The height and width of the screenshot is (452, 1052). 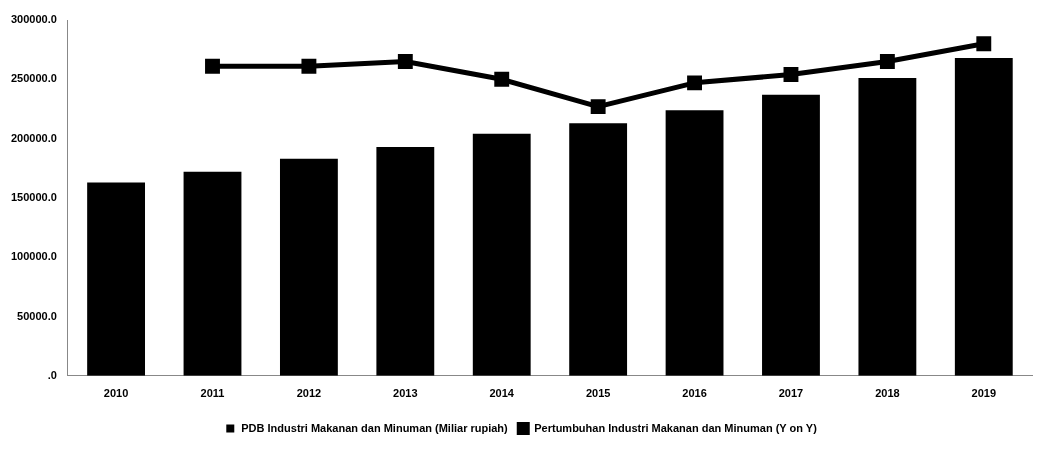 What do you see at coordinates (694, 393) in the screenshot?
I see `x-tick-label: 2016` at bounding box center [694, 393].